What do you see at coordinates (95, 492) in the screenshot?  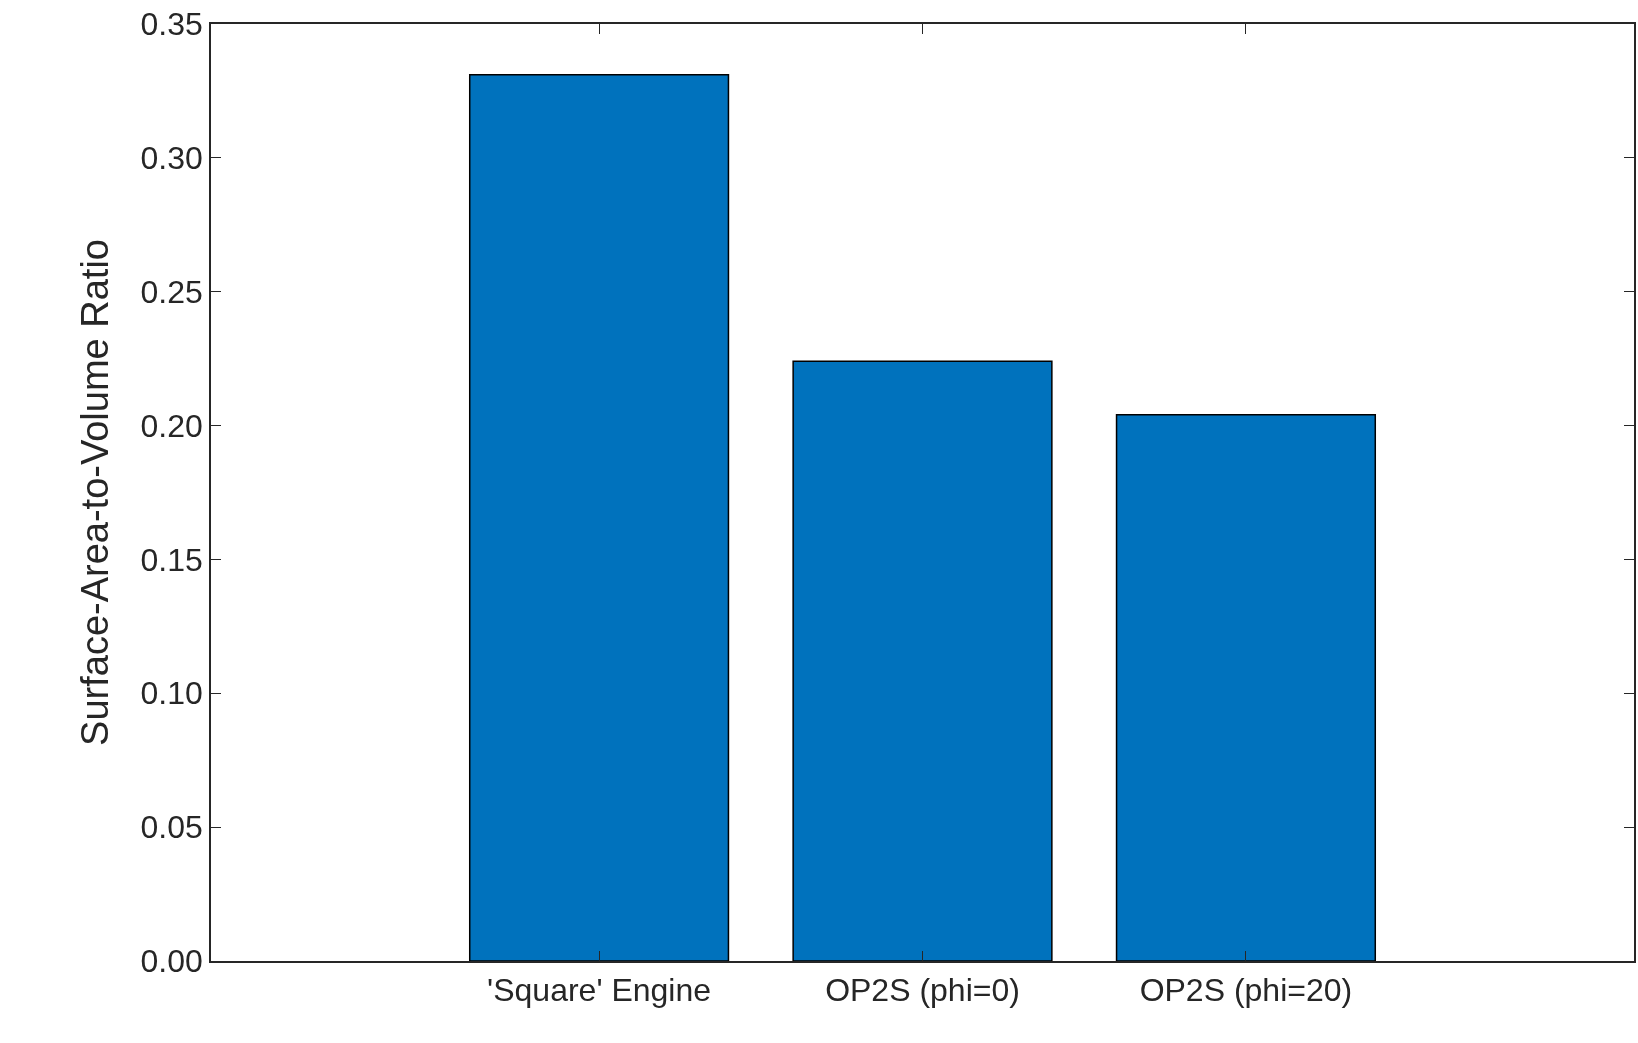 I see `y-axis-title: Surface-Area-to-Volume Ratio` at bounding box center [95, 492].